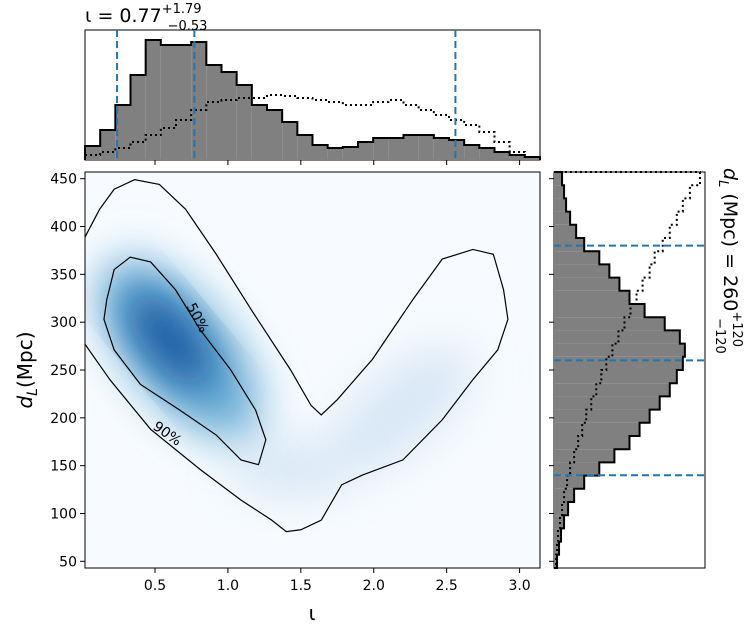 The width and height of the screenshot is (753, 639). I want to click on y-tick-label: 150, so click(63, 467).